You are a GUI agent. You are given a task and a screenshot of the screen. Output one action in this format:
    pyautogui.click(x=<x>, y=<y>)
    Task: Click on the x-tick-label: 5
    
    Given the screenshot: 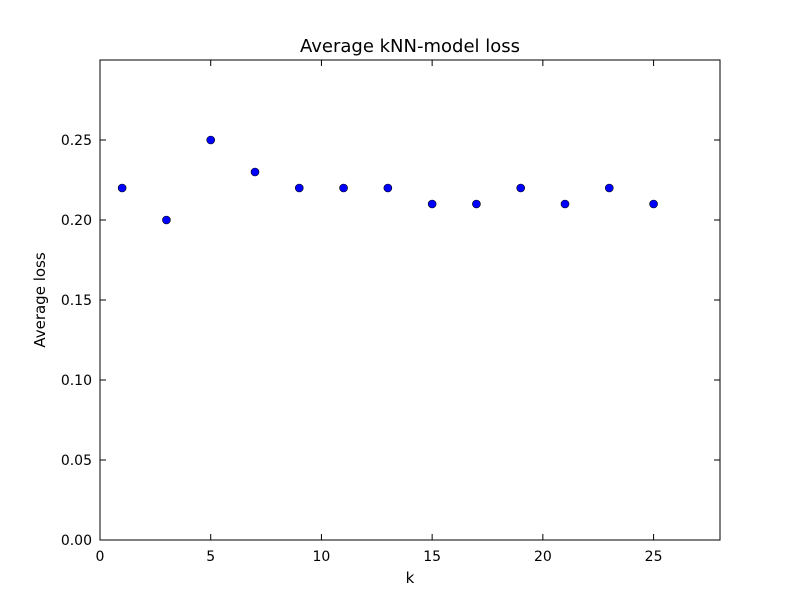 What is the action you would take?
    pyautogui.click(x=210, y=557)
    